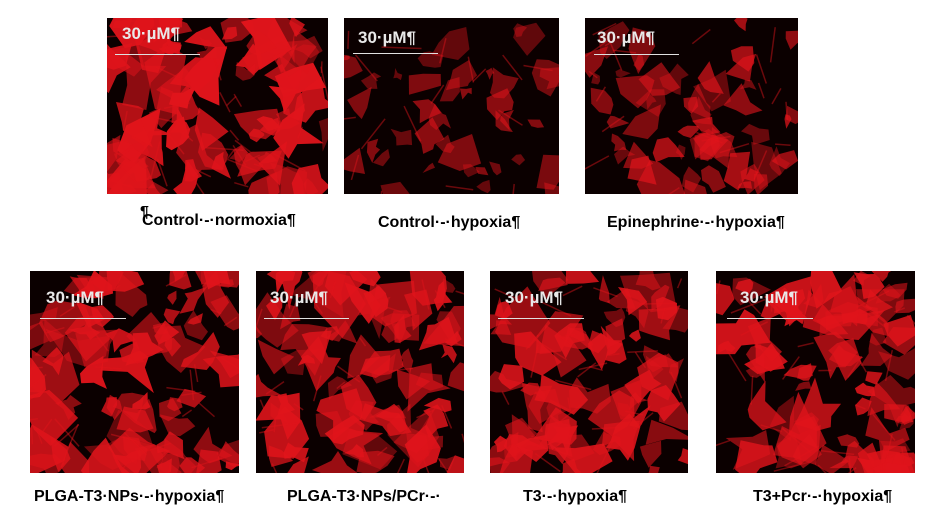  I want to click on red-cell-stain, so click(589, 372).